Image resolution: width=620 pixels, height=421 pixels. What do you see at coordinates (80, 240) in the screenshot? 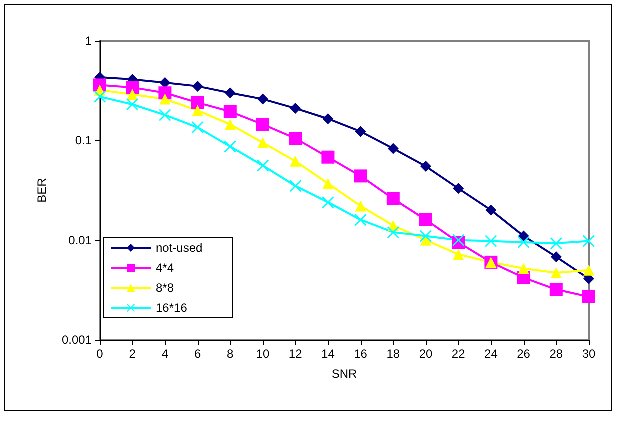
I see `y-tick-label: 0.01` at bounding box center [80, 240].